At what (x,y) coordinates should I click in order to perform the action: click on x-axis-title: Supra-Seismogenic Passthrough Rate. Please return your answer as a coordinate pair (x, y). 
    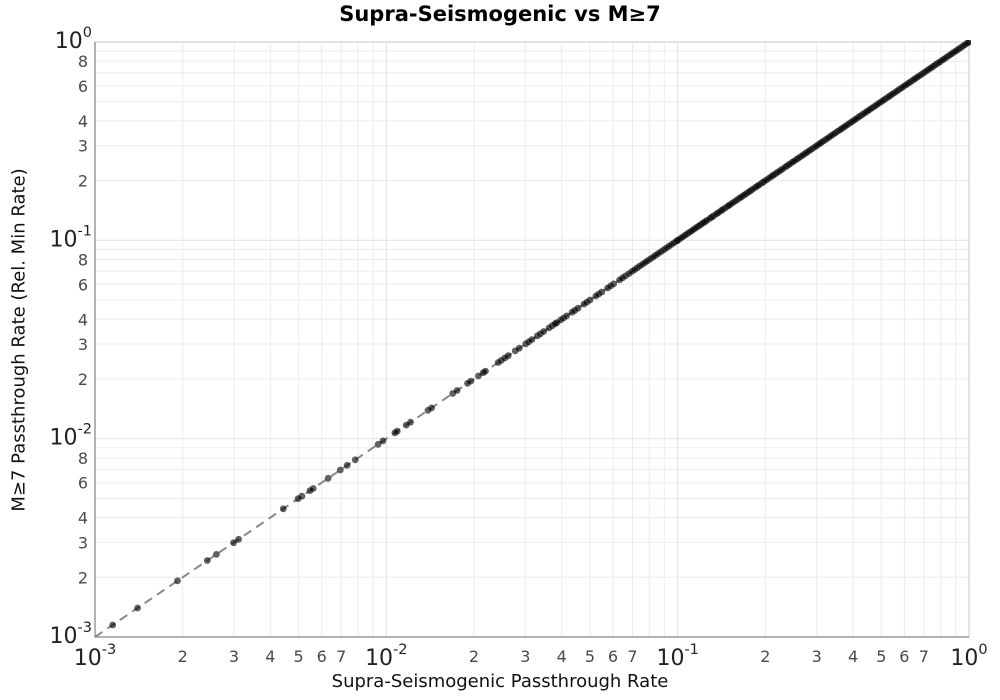
    Looking at the image, I should click on (500, 681).